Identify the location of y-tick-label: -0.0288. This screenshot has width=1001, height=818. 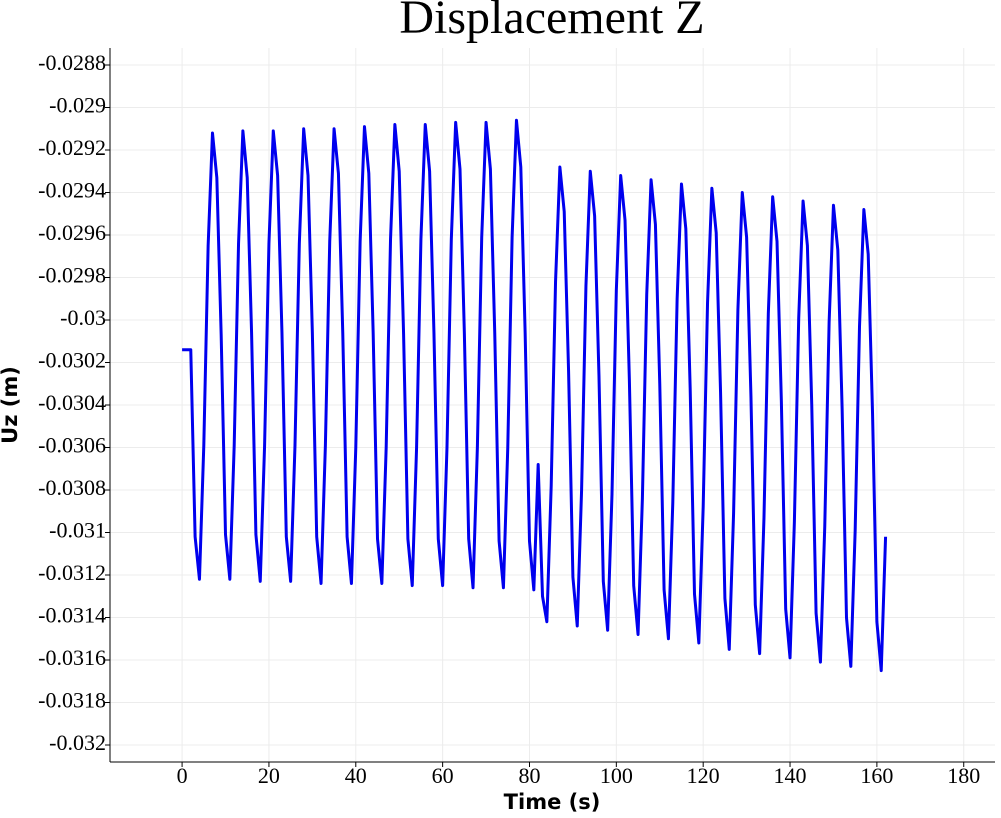
(72, 62).